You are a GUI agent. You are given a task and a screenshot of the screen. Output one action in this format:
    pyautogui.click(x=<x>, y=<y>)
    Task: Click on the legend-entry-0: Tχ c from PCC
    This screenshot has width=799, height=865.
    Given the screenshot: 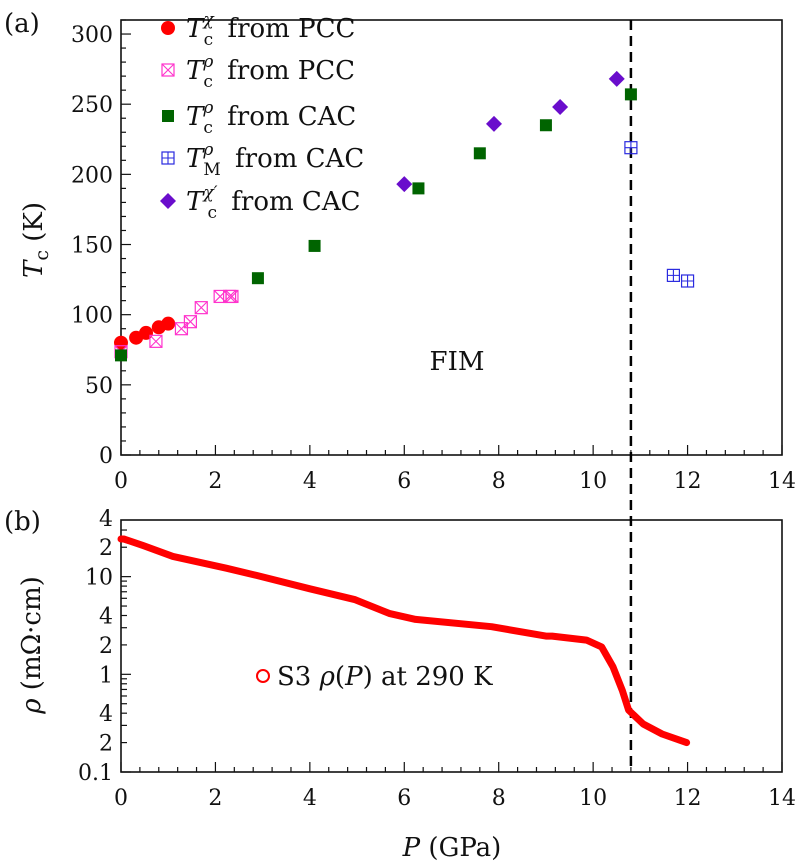 What is the action you would take?
    pyautogui.click(x=270, y=30)
    